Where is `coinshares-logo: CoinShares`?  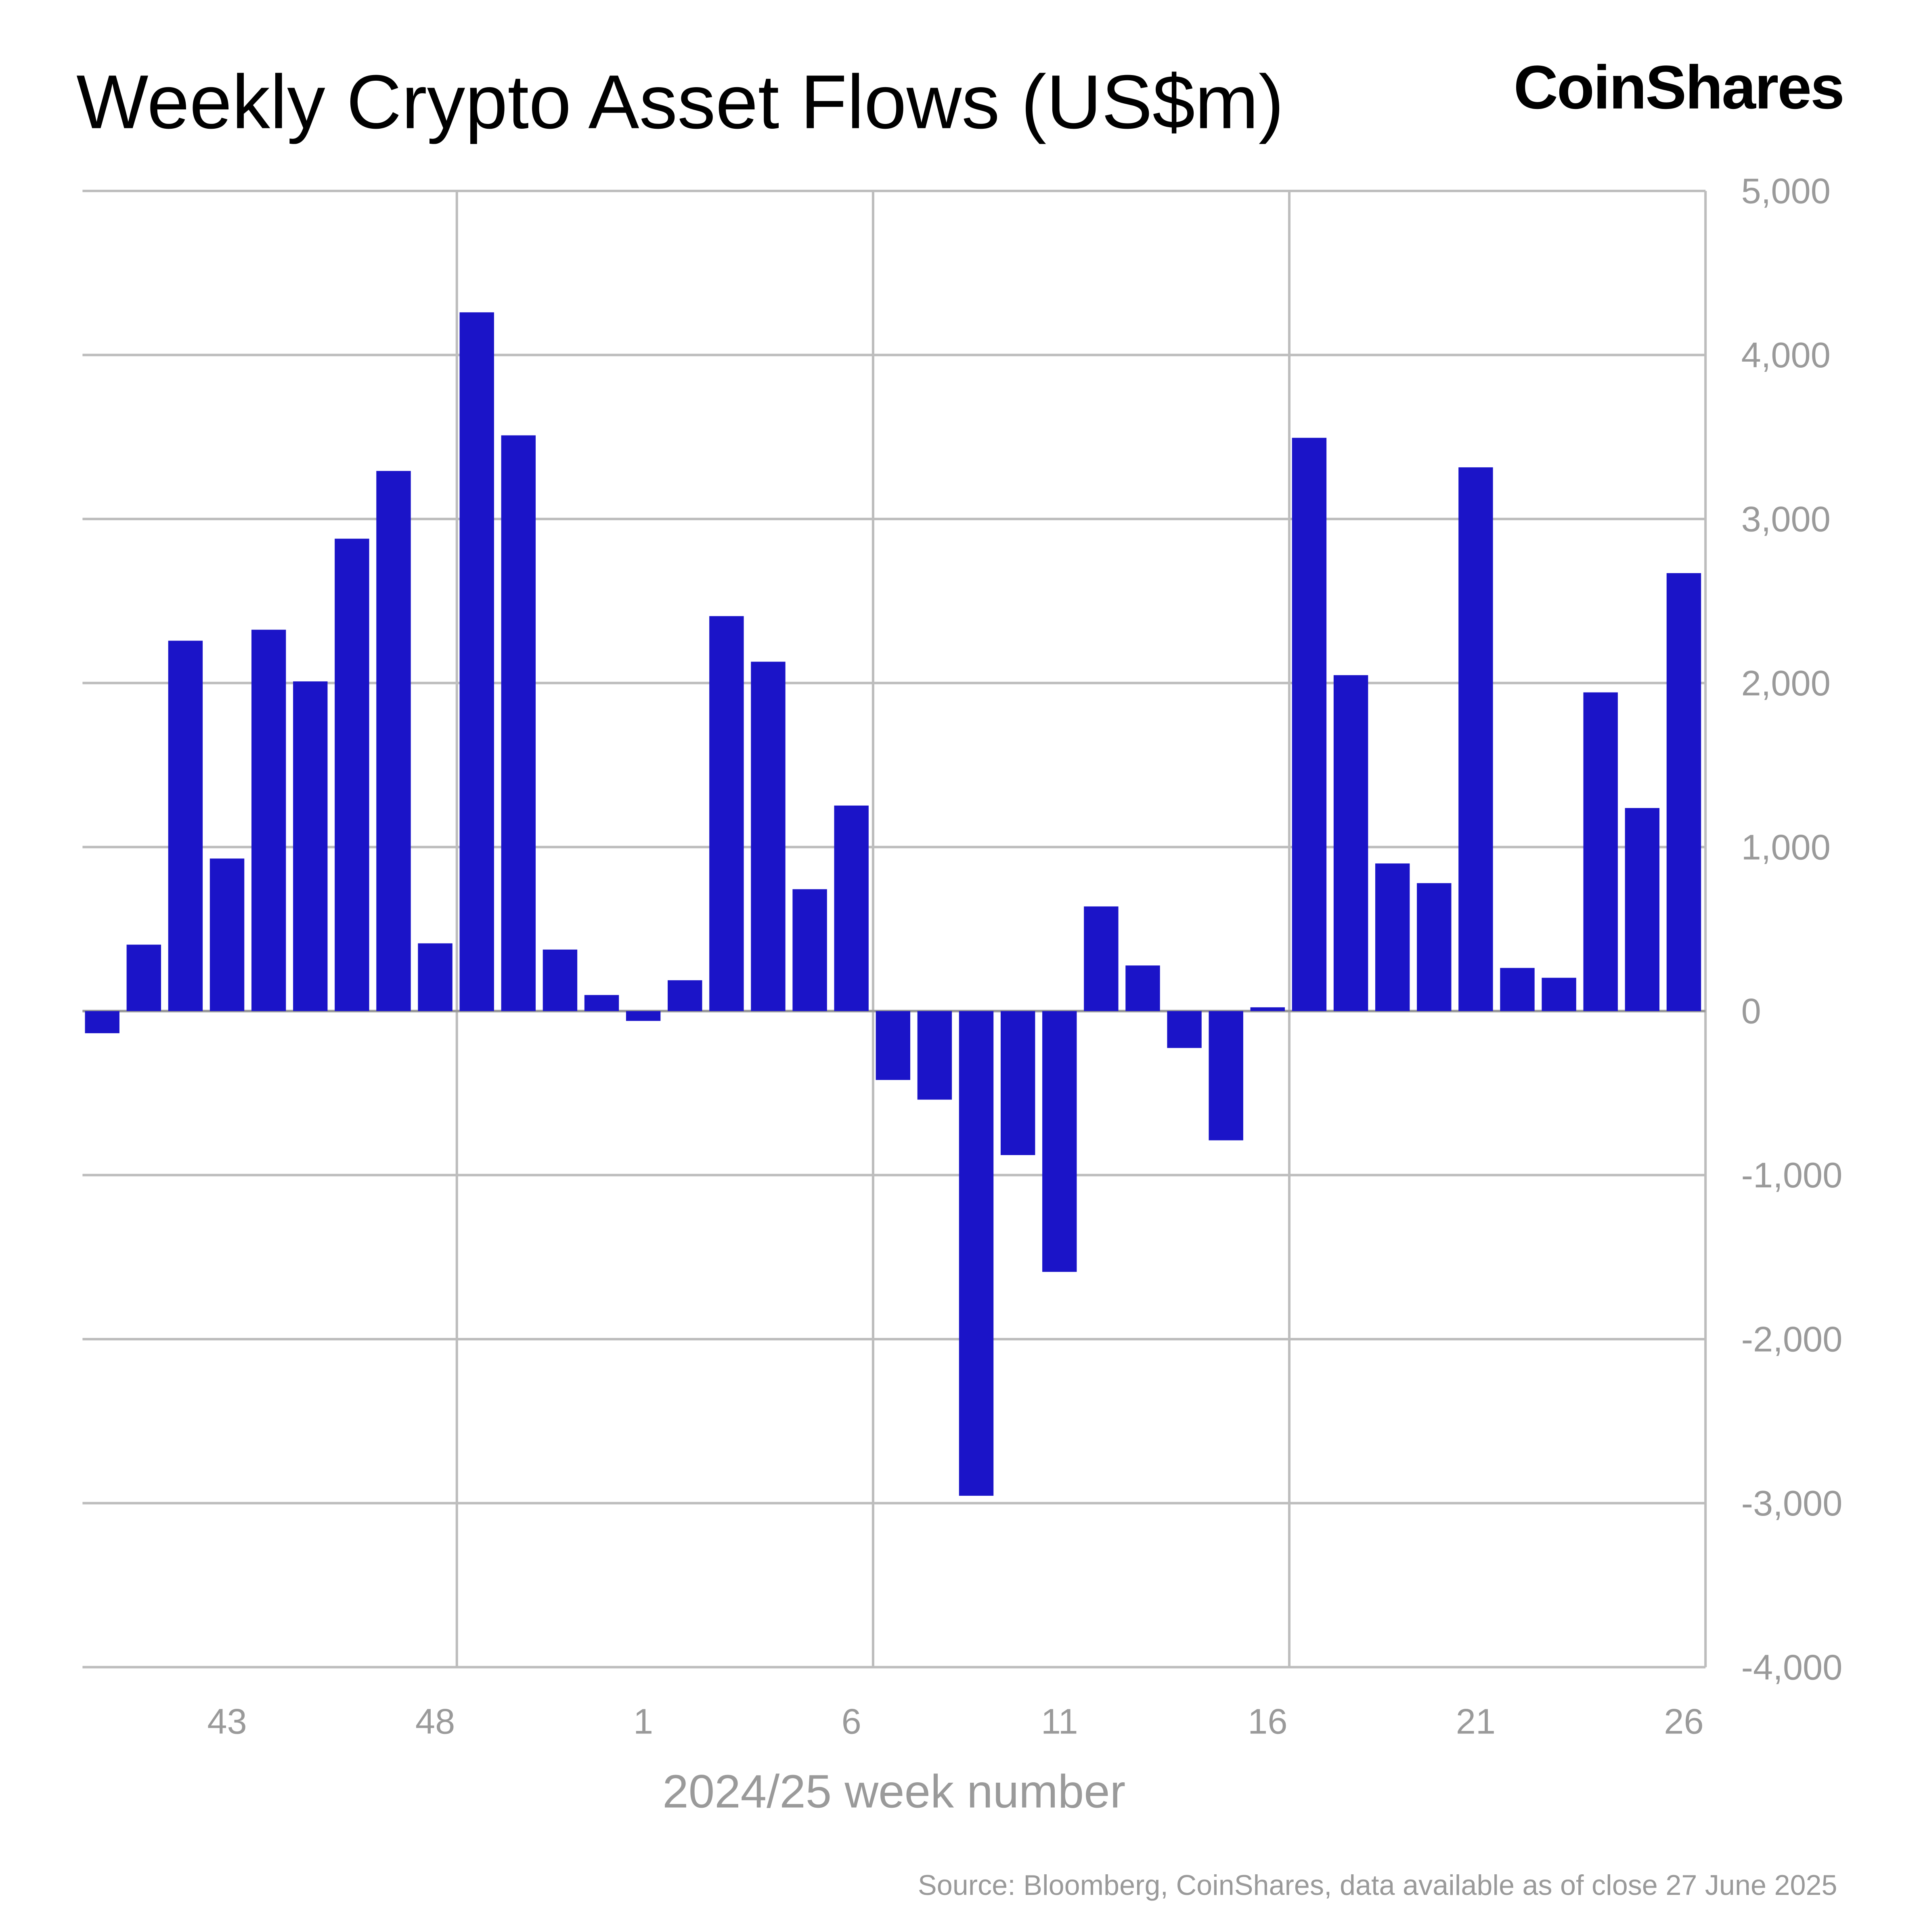
coinshares-logo: CoinShares is located at coordinates (1678, 87).